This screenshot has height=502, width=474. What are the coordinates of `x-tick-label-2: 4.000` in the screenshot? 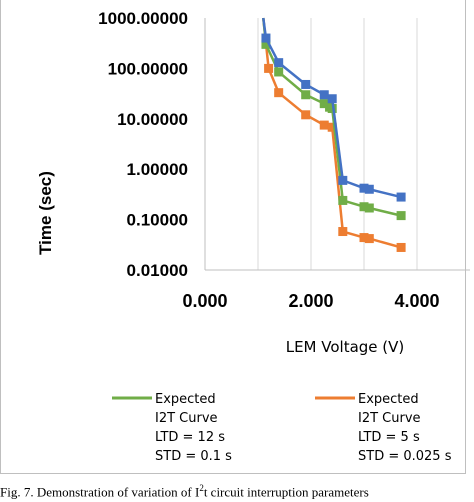 It's located at (416, 301).